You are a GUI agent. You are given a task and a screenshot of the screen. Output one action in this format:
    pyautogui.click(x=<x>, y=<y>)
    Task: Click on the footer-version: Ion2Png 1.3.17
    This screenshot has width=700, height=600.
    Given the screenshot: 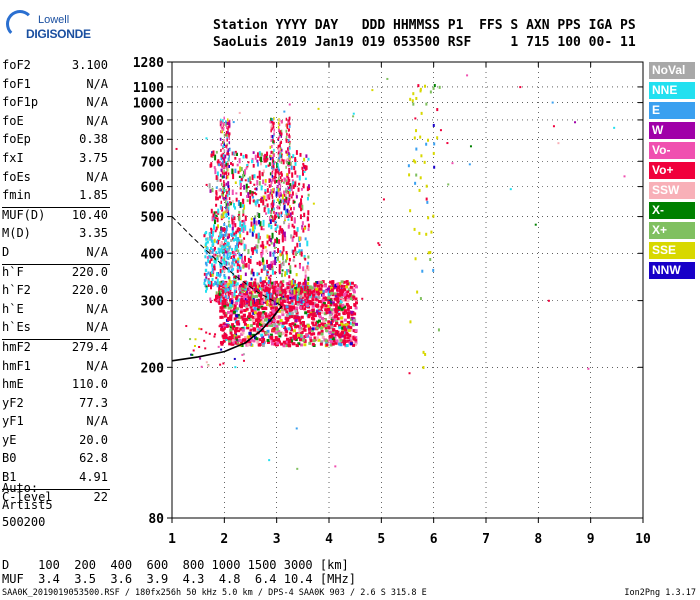 What is the action you would take?
    pyautogui.click(x=660, y=593)
    